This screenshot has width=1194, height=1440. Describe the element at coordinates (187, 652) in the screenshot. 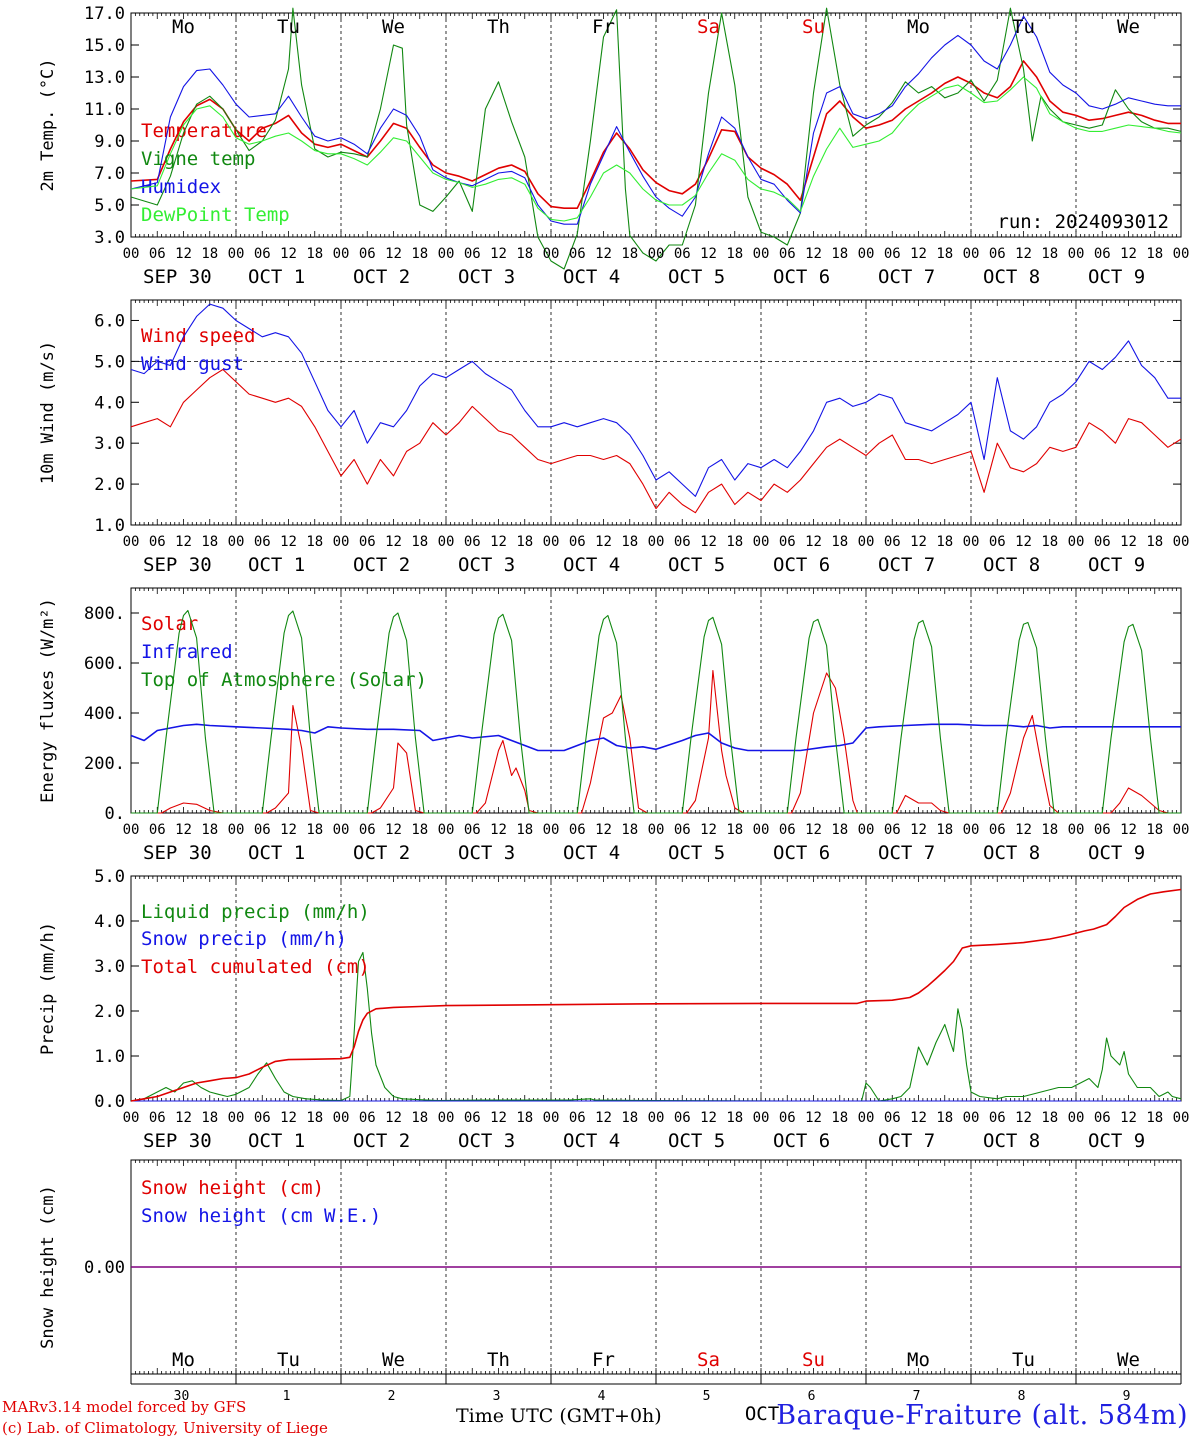

I see `legend-entry: Infrared` at that location.